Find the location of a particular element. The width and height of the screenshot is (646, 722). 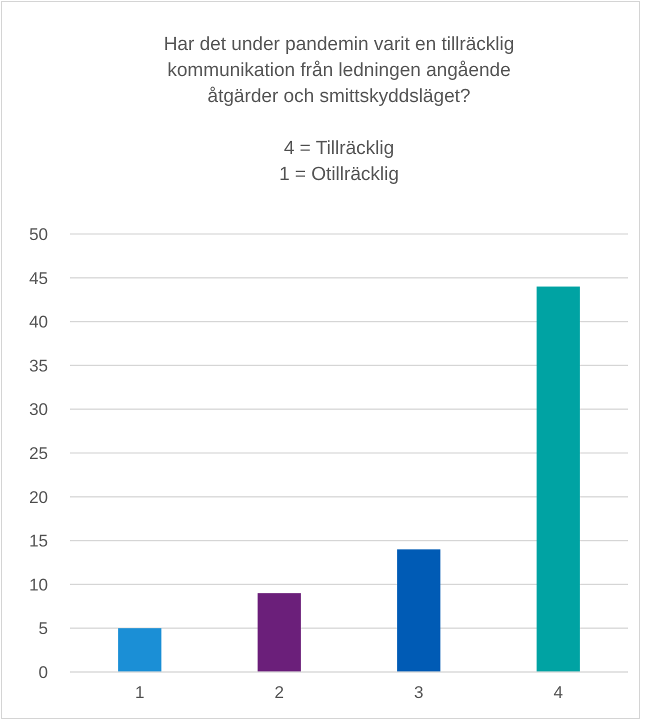

x-tick-label: 2 is located at coordinates (279, 692).